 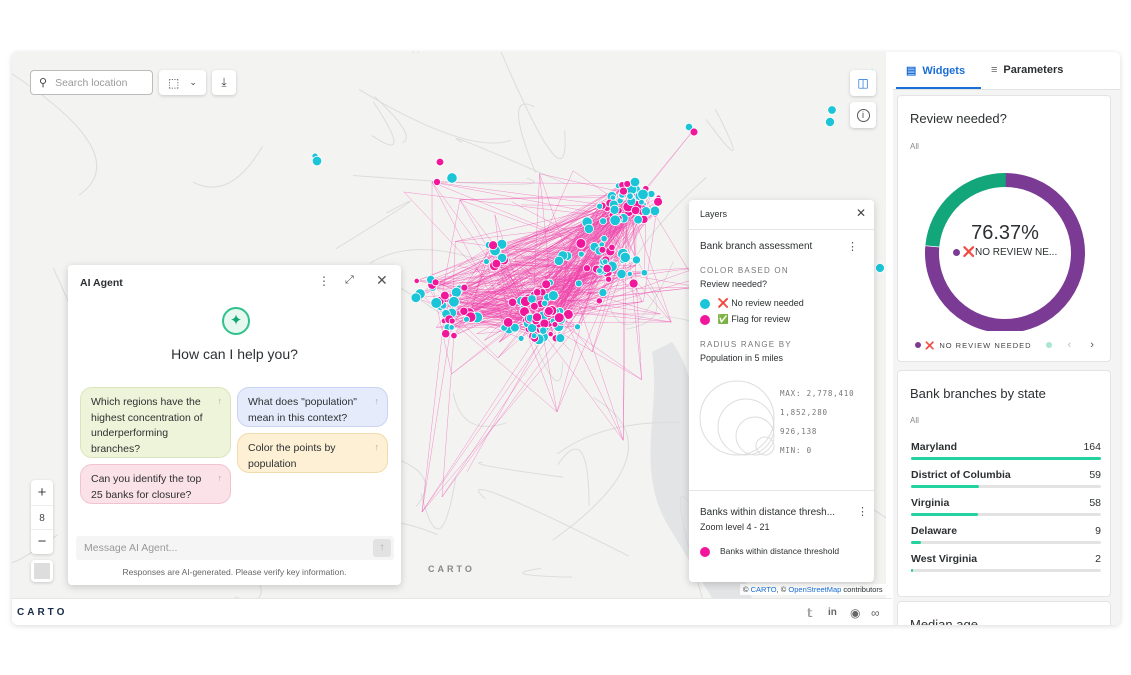 I want to click on donut-chart, so click(x=1005, y=246).